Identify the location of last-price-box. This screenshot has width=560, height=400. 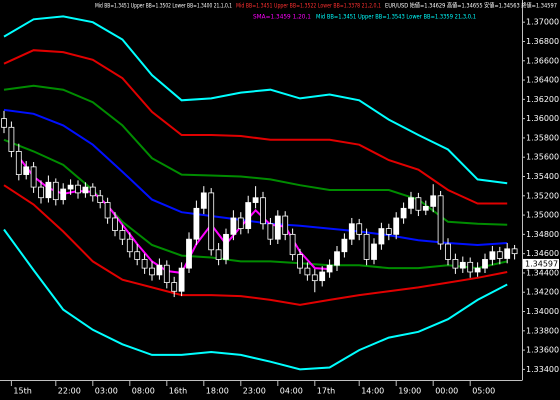
(541, 263).